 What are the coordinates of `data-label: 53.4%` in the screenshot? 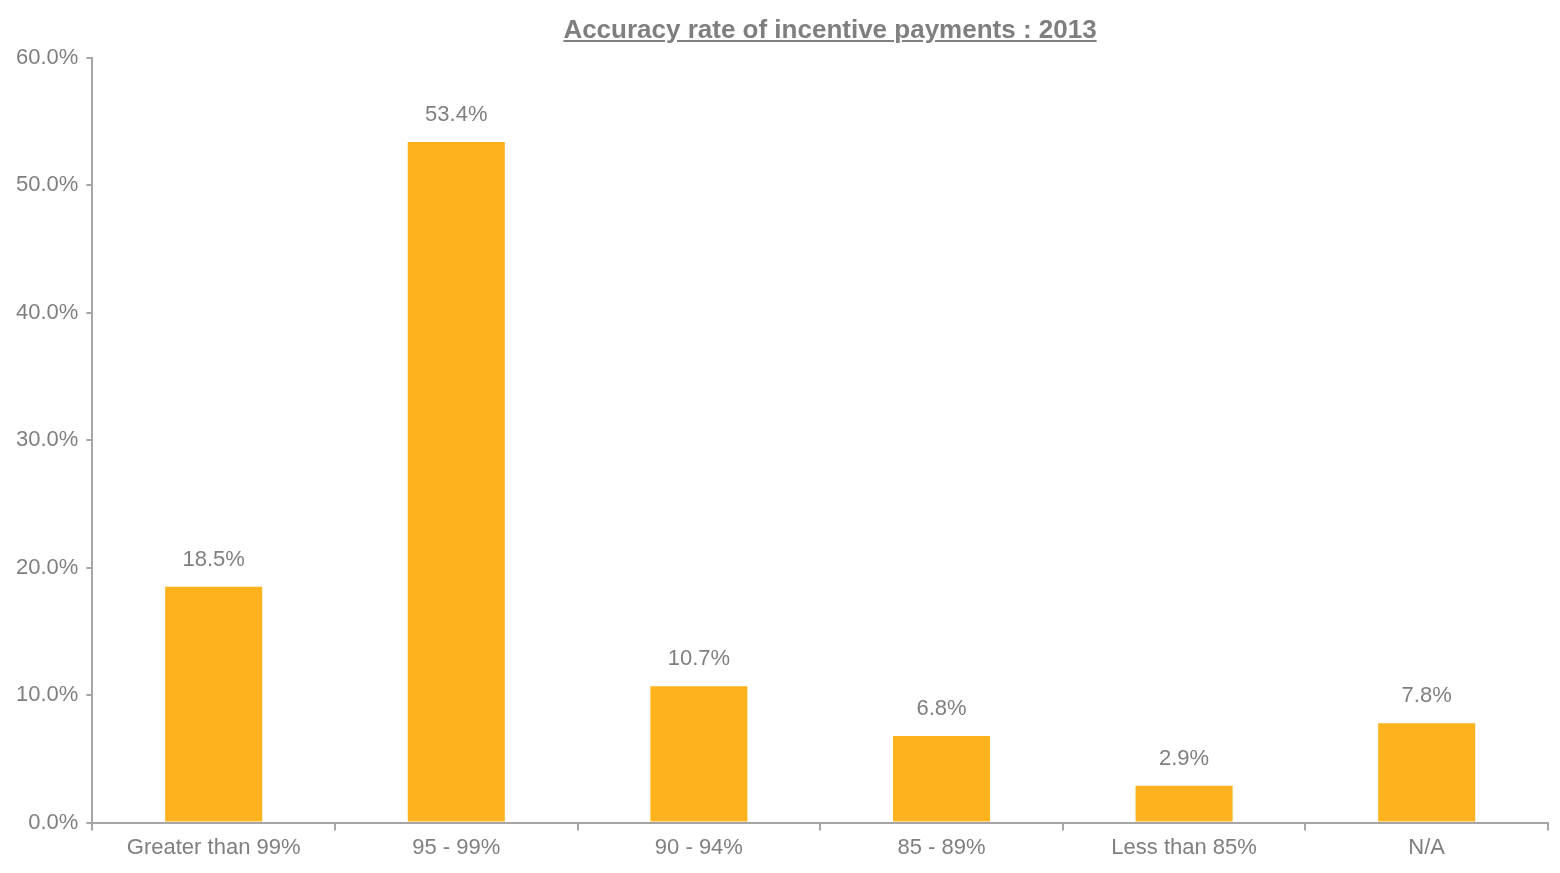 It's located at (456, 114).